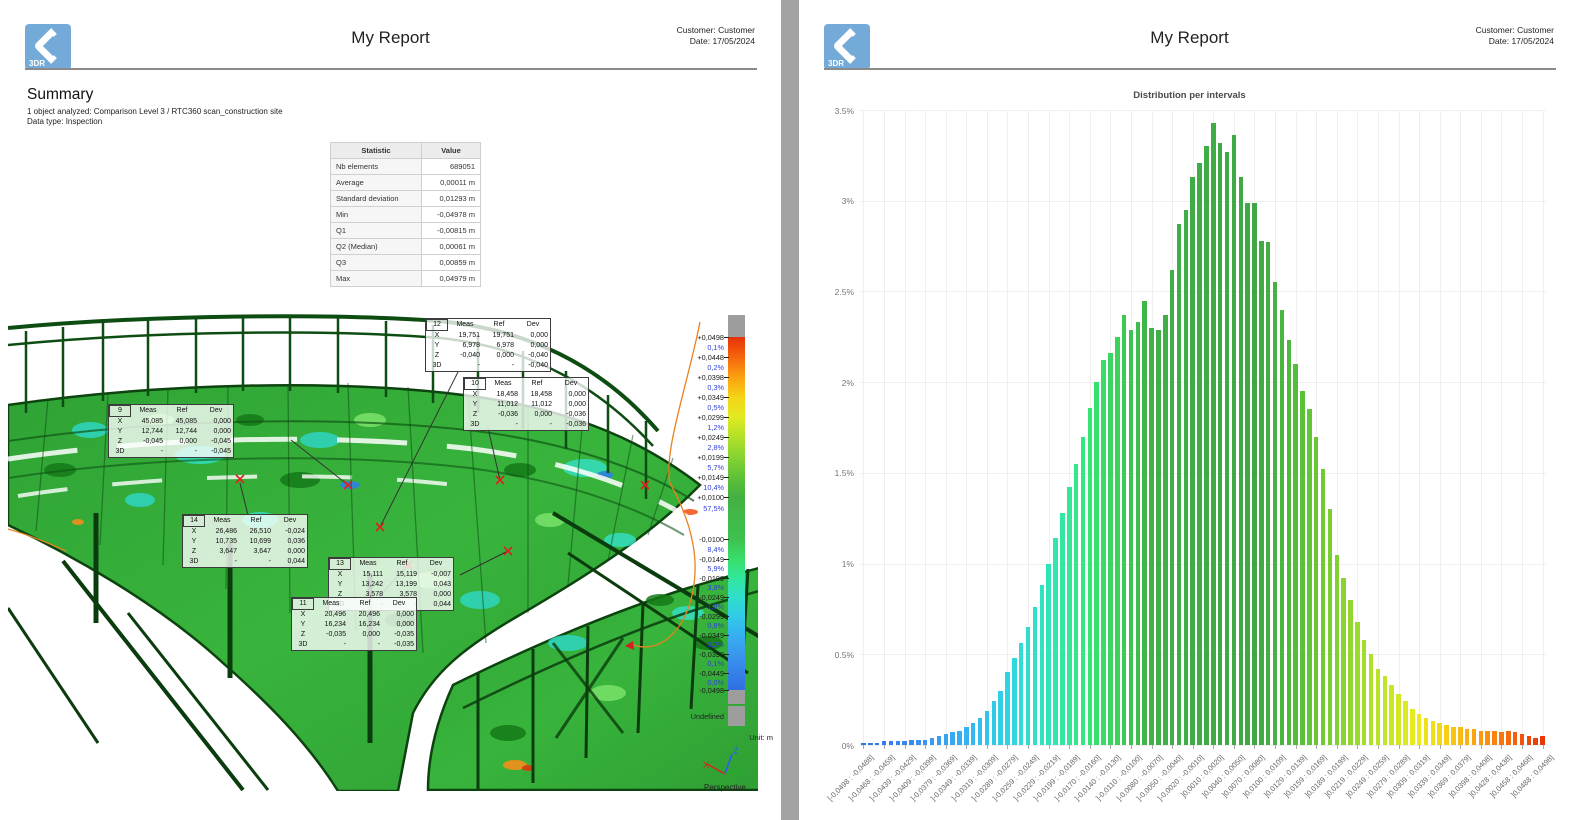  Describe the element at coordinates (711, 597) in the screenshot. I see `scale-value-label: -0,0249` at that location.